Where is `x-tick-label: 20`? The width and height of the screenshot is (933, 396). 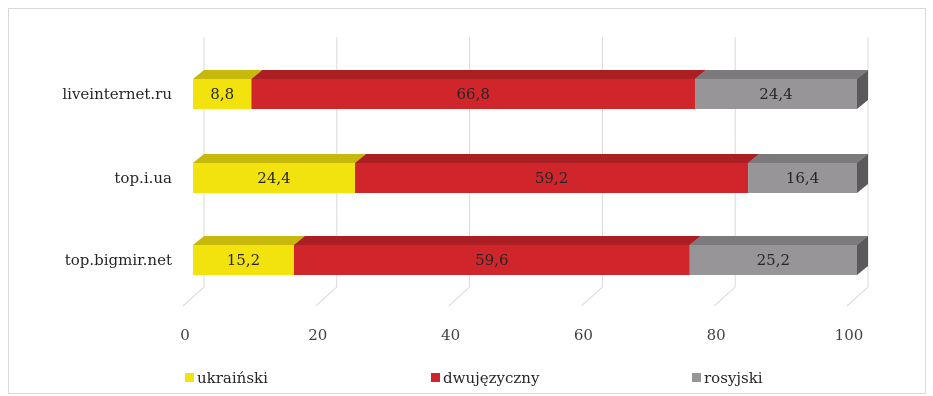 x-tick-label: 20 is located at coordinates (317, 335).